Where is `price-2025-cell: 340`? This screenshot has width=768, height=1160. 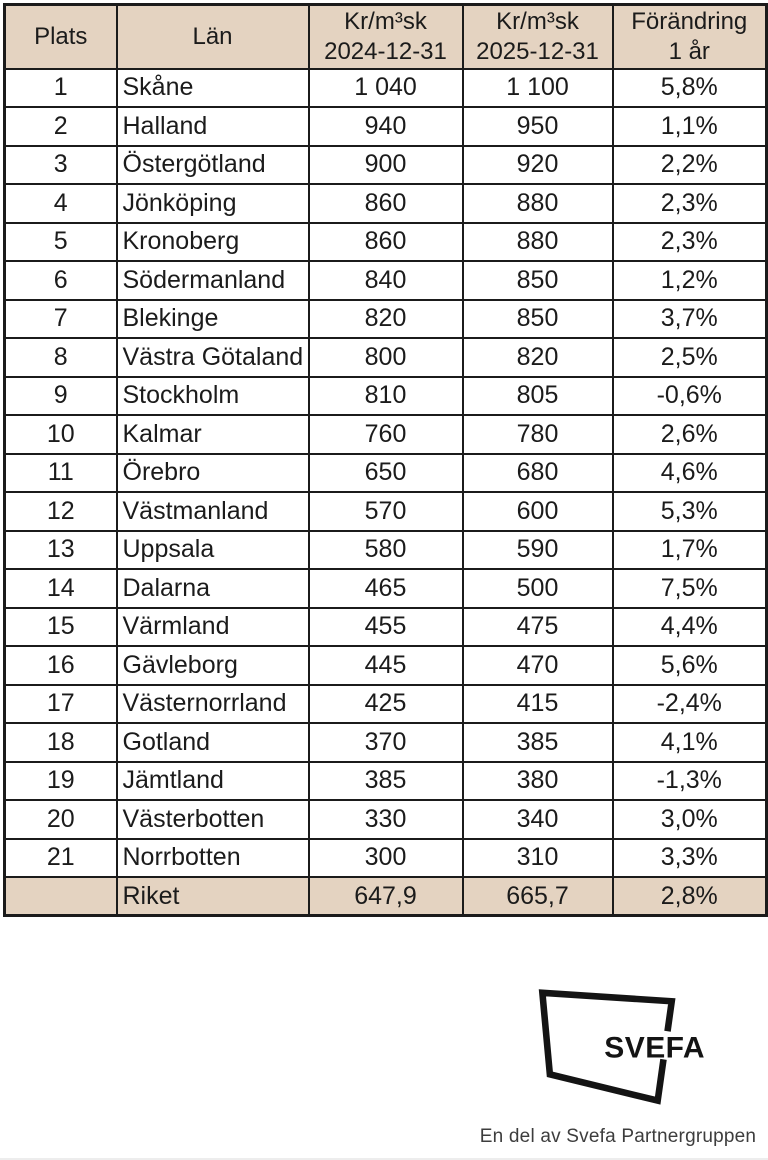 price-2025-cell: 340 is located at coordinates (537, 819).